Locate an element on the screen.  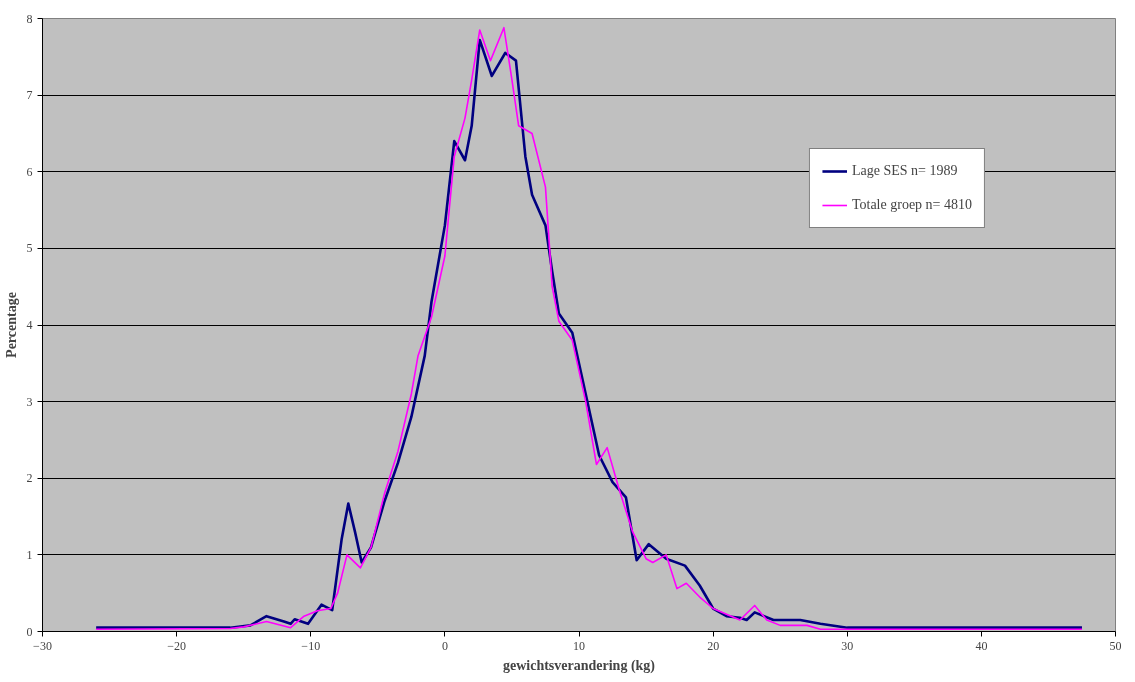
y-tick-label: 1 is located at coordinates (29, 554).